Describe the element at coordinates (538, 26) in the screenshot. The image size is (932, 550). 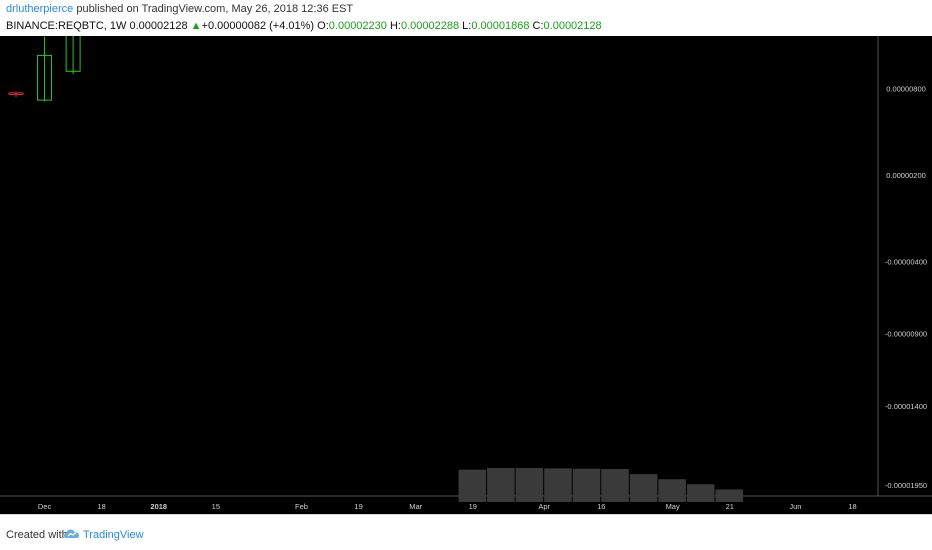
I see `close-label: C:` at that location.